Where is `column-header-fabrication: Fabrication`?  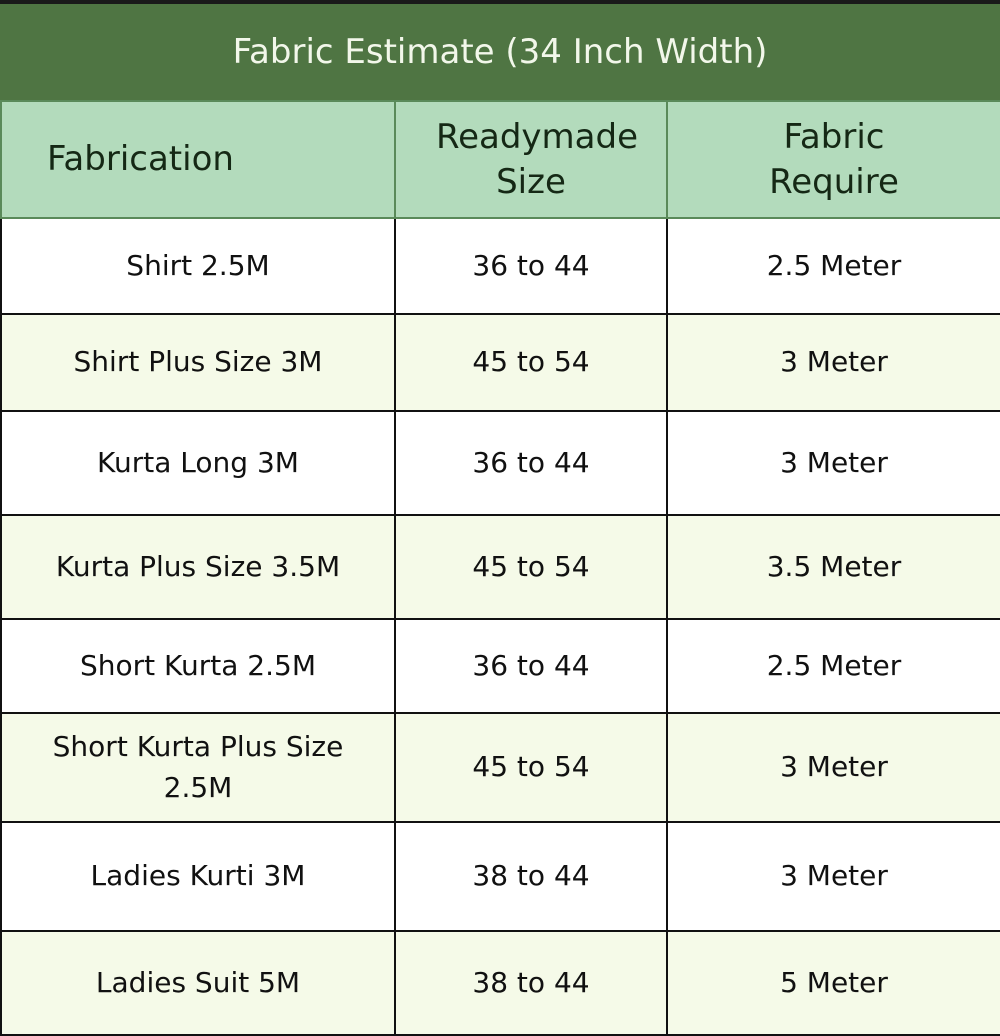 column-header-fabrication: Fabrication is located at coordinates (198, 159).